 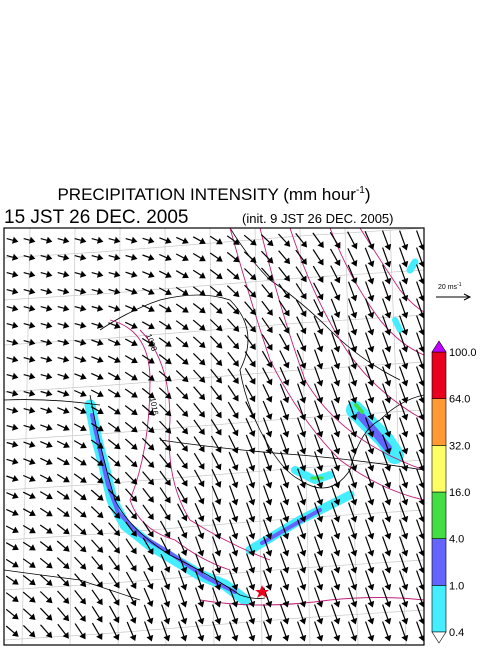 What do you see at coordinates (439, 346) in the screenshot?
I see `colorbar-over` at bounding box center [439, 346].